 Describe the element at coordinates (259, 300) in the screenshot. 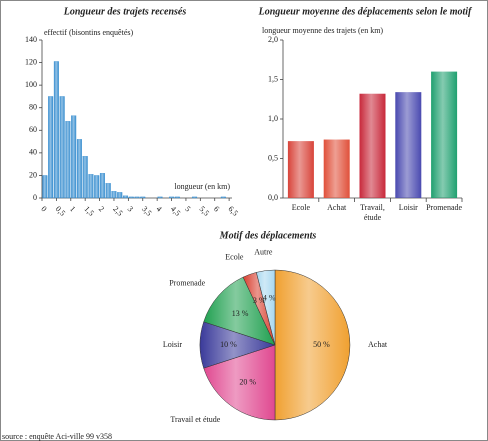

I see `slice-value-label: 3 %` at that location.